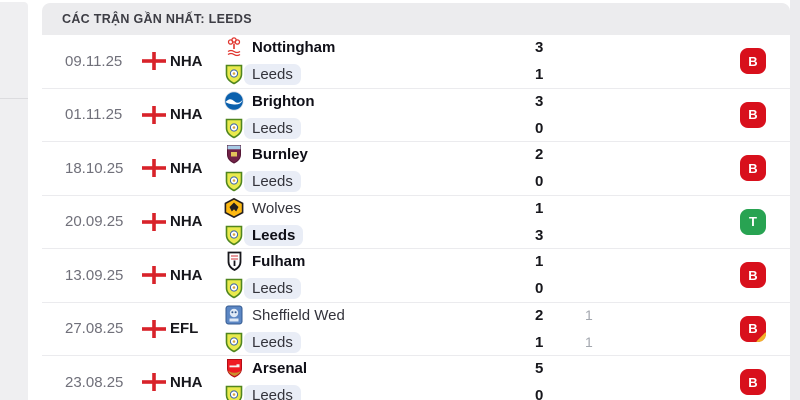  What do you see at coordinates (157, 19) in the screenshot?
I see `card-title: CÁC TRẬN GẦN NHẤT: LEEDS` at bounding box center [157, 19].